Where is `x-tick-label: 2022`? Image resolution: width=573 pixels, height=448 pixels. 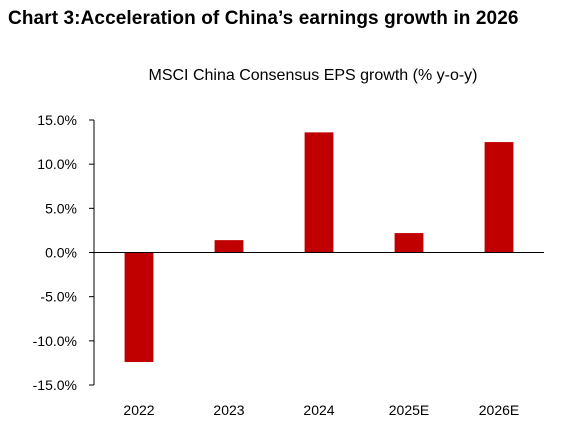 x-tick-label: 2022 is located at coordinates (138, 410).